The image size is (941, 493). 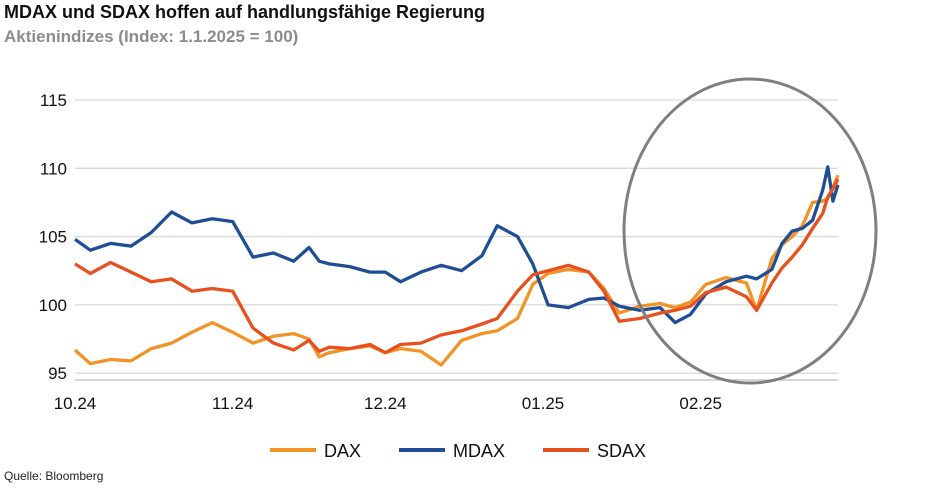 What do you see at coordinates (151, 36) in the screenshot?
I see `chart-subtitle: Aktienindizes (Index: 1.1.2025 = 100)` at bounding box center [151, 36].